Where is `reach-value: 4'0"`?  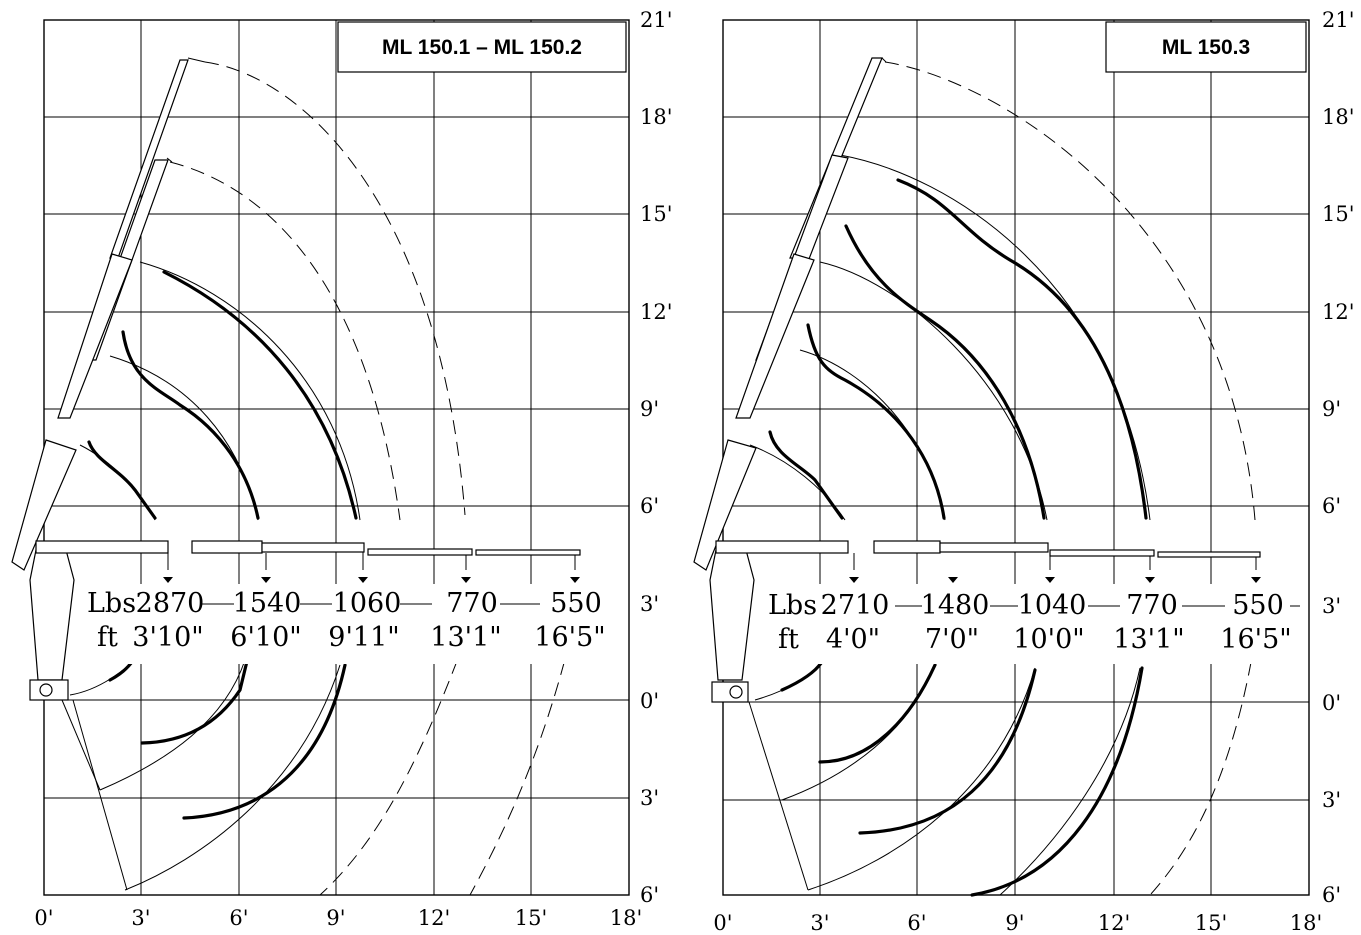
reach-value: 4'0" is located at coordinates (853, 639).